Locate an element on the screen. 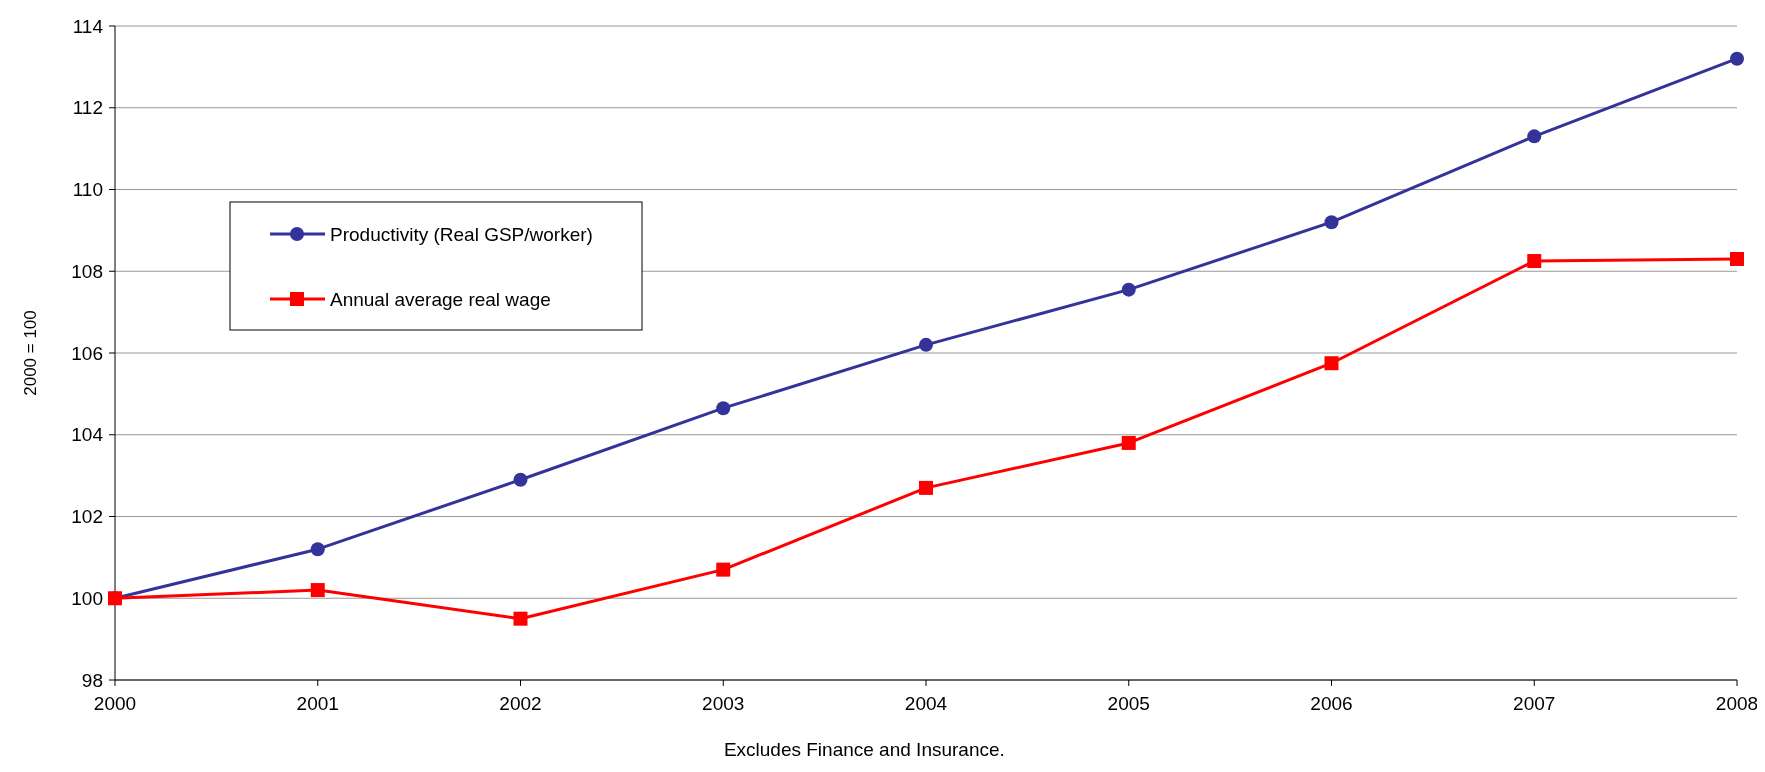  legend-label: Productivity (Real GSP/worker) is located at coordinates (461, 234).